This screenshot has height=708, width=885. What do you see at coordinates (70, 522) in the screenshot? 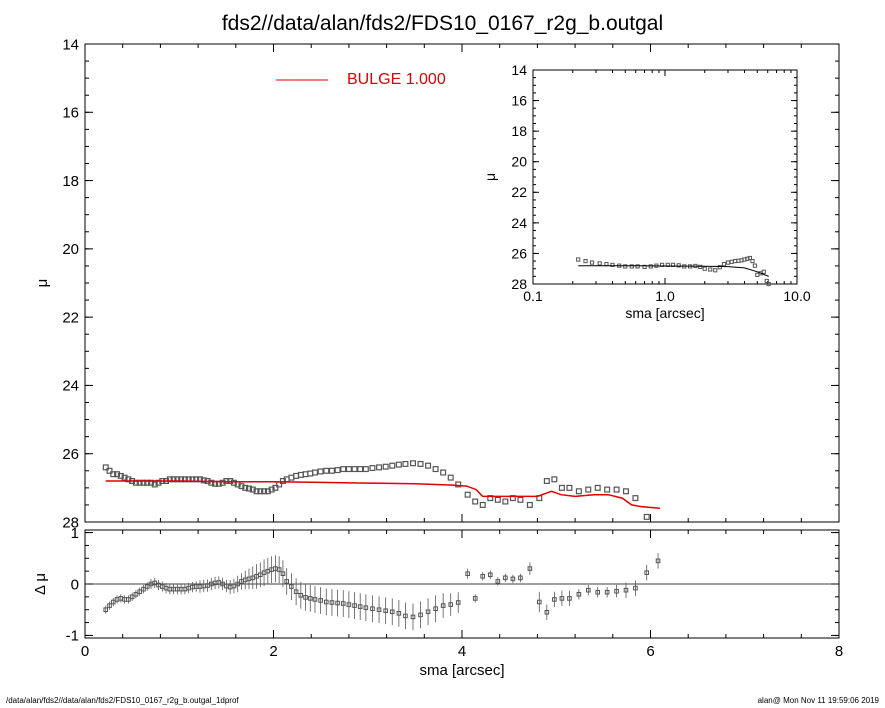
I see `y-tick-label: 28` at bounding box center [70, 522].